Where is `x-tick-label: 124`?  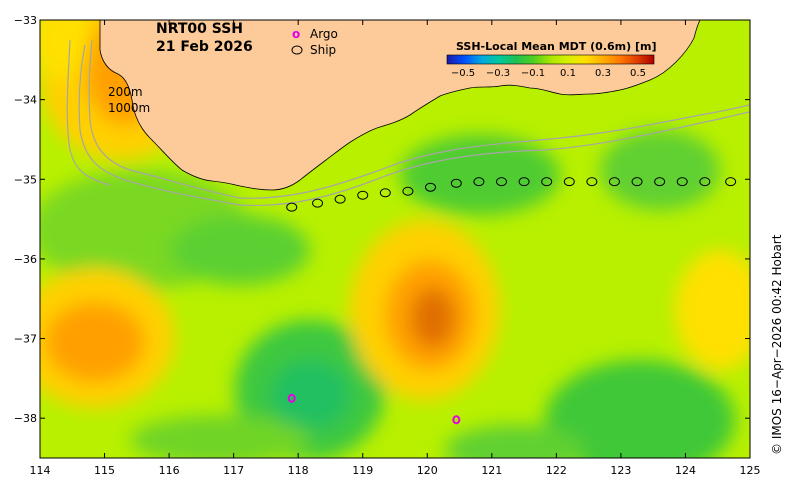
x-tick-label: 124 is located at coordinates (685, 470).